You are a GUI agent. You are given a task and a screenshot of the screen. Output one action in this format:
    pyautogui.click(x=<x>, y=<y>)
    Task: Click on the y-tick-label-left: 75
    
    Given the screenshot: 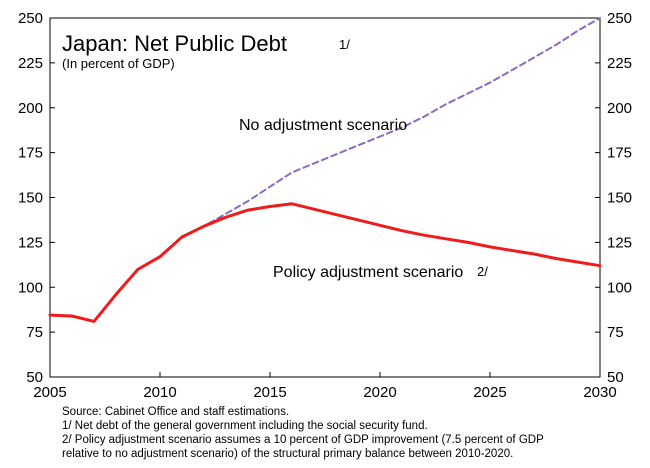 What is the action you would take?
    pyautogui.click(x=34, y=332)
    